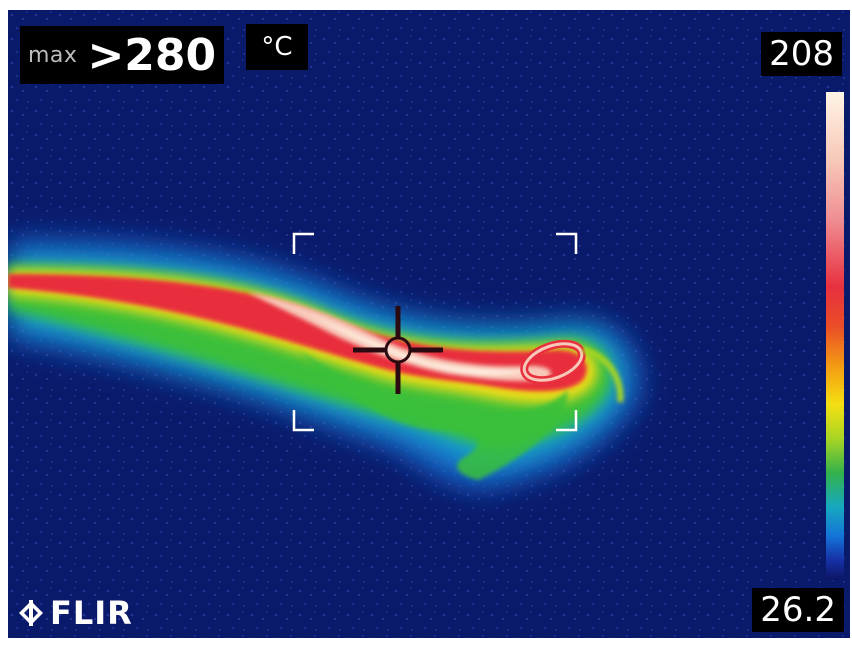 Image resolution: width=852 pixels, height=646 pixels. I want to click on temperature-unit: °C, so click(277, 47).